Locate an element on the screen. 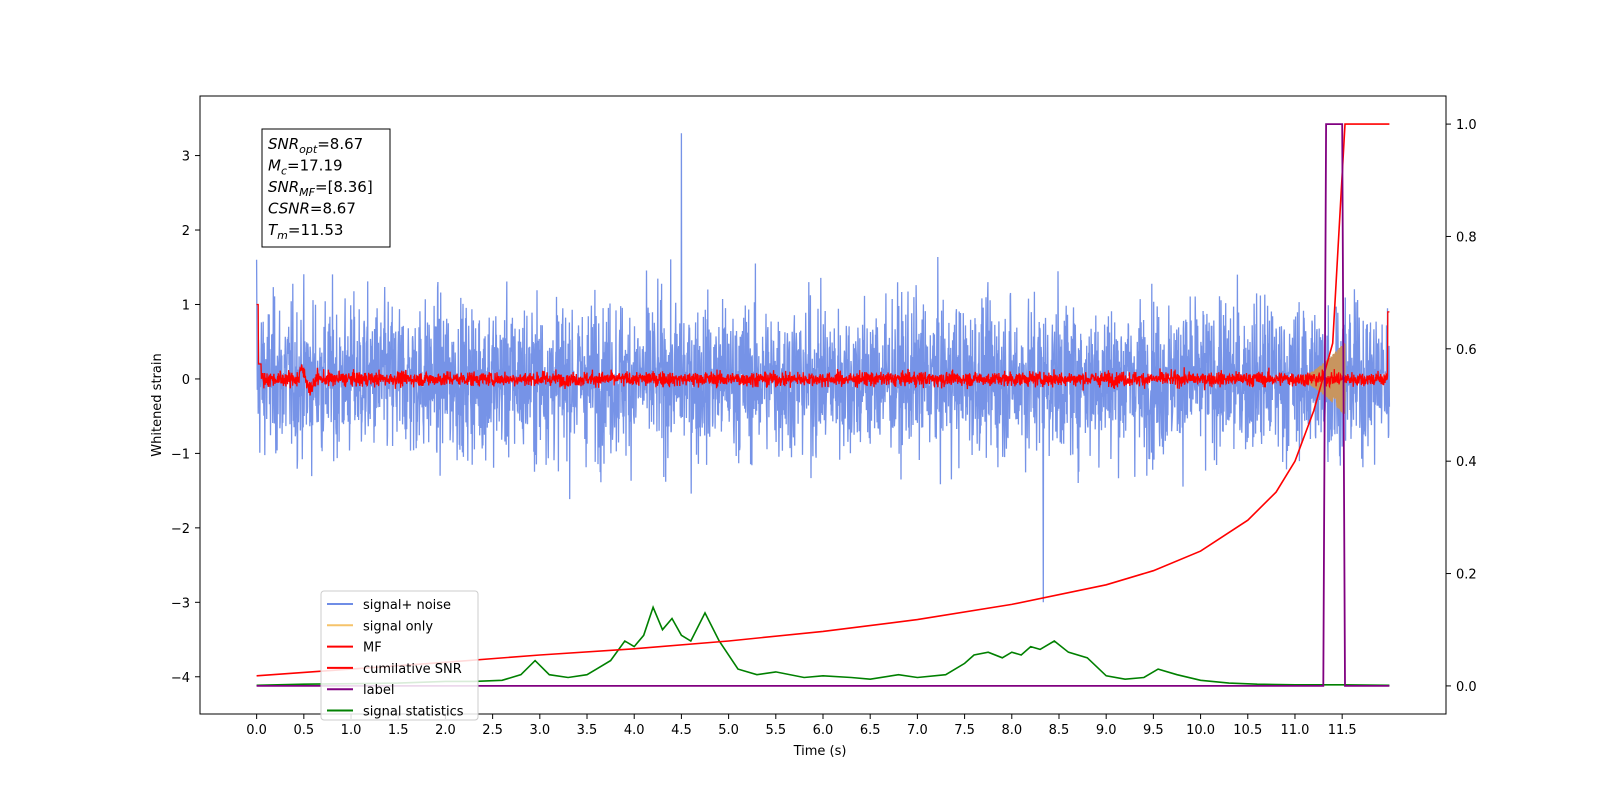 The image size is (1600, 805). x-tick-label: 0.0 is located at coordinates (256, 730).